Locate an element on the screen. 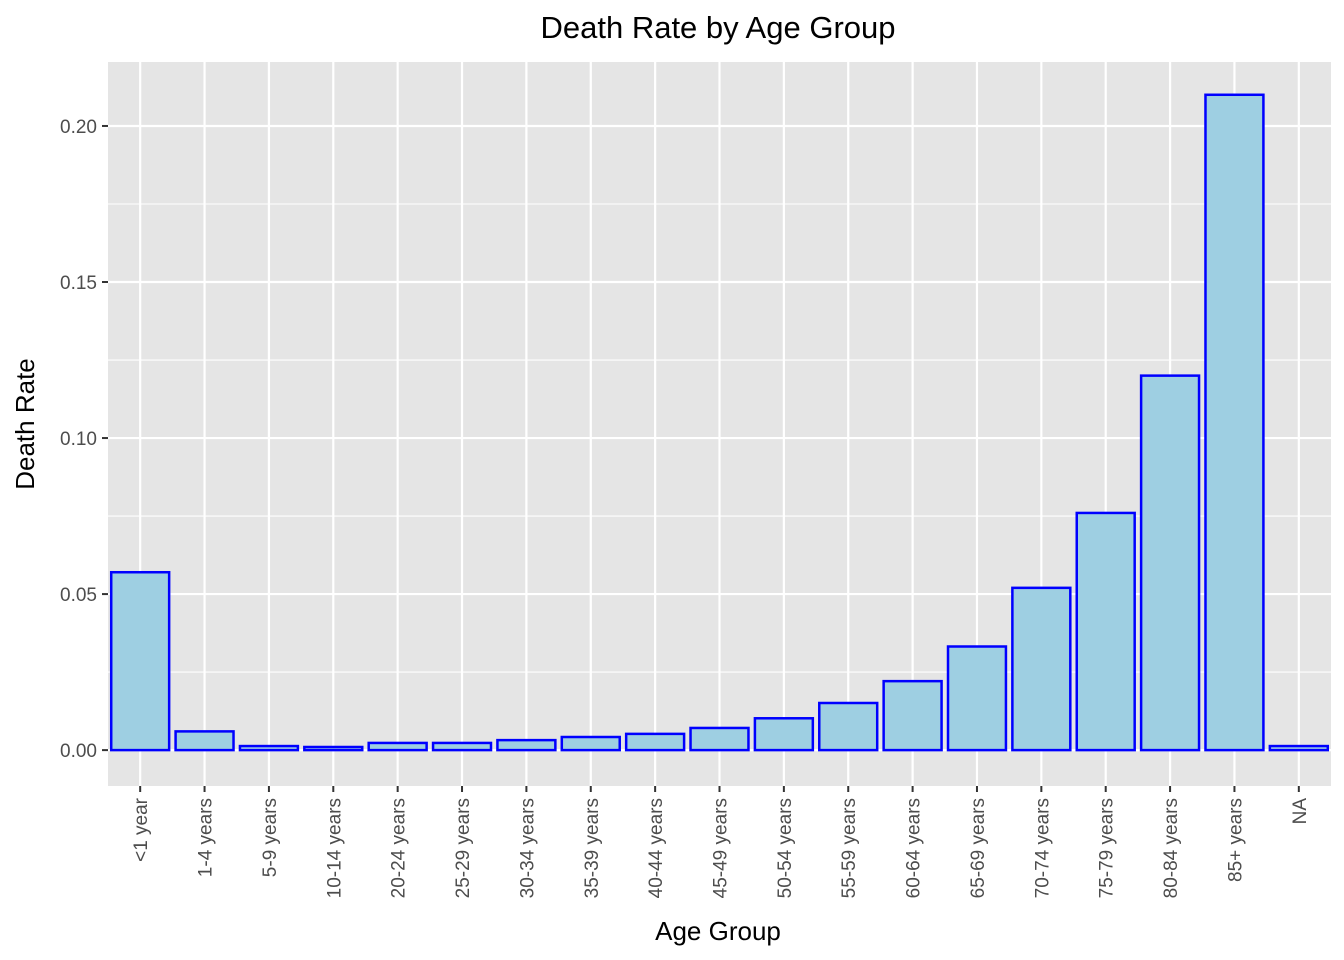 The image size is (1344, 960). y-tick-label: 0.00 is located at coordinates (78, 751).